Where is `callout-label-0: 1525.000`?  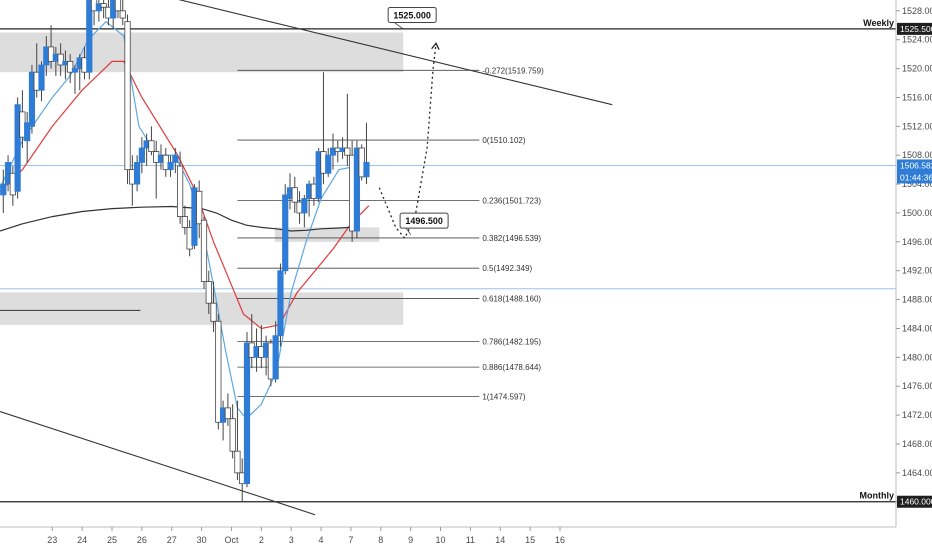
callout-label-0: 1525.000 is located at coordinates (412, 15).